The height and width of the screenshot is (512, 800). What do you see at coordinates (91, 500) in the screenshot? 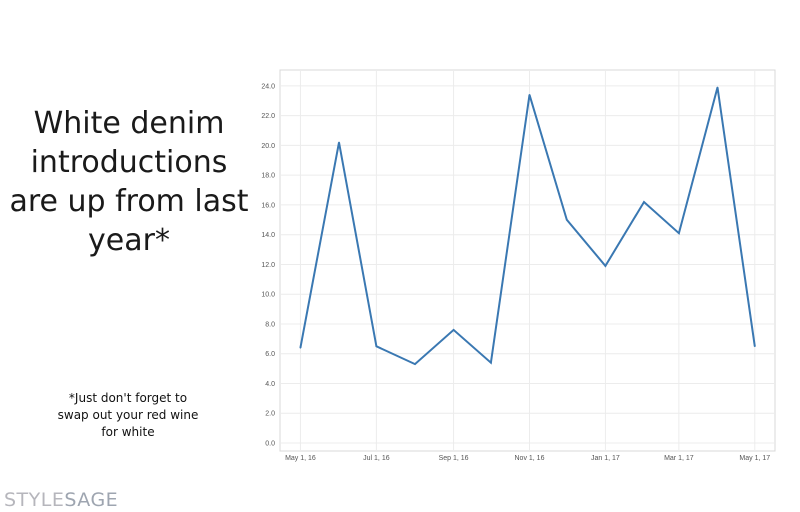
I see `logo-sage: SAGE` at bounding box center [91, 500].